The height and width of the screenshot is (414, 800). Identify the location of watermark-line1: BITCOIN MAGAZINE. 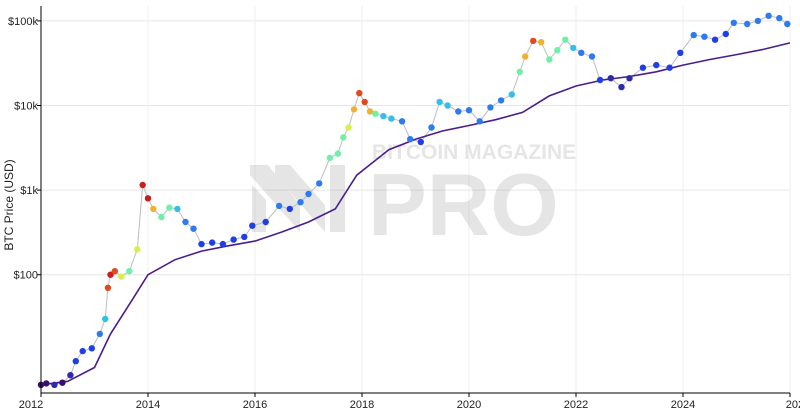
(474, 152).